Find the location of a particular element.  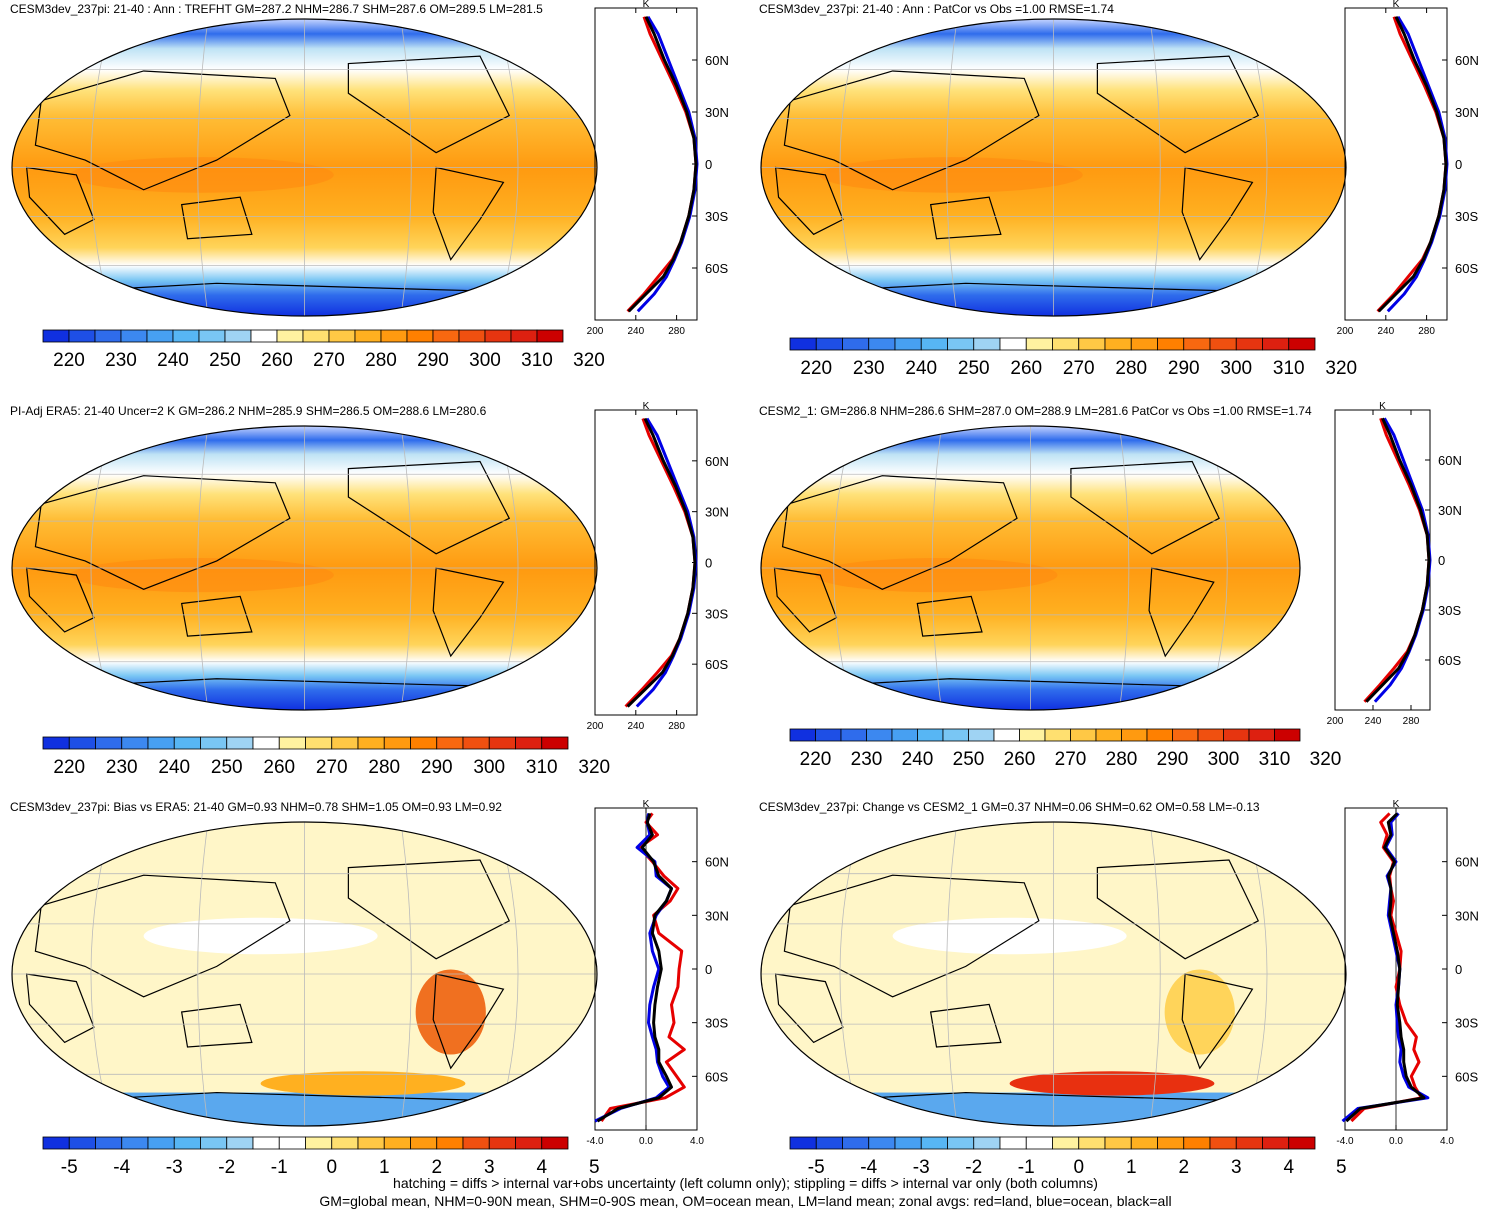

x-tick-label: 200 is located at coordinates (1345, 331).